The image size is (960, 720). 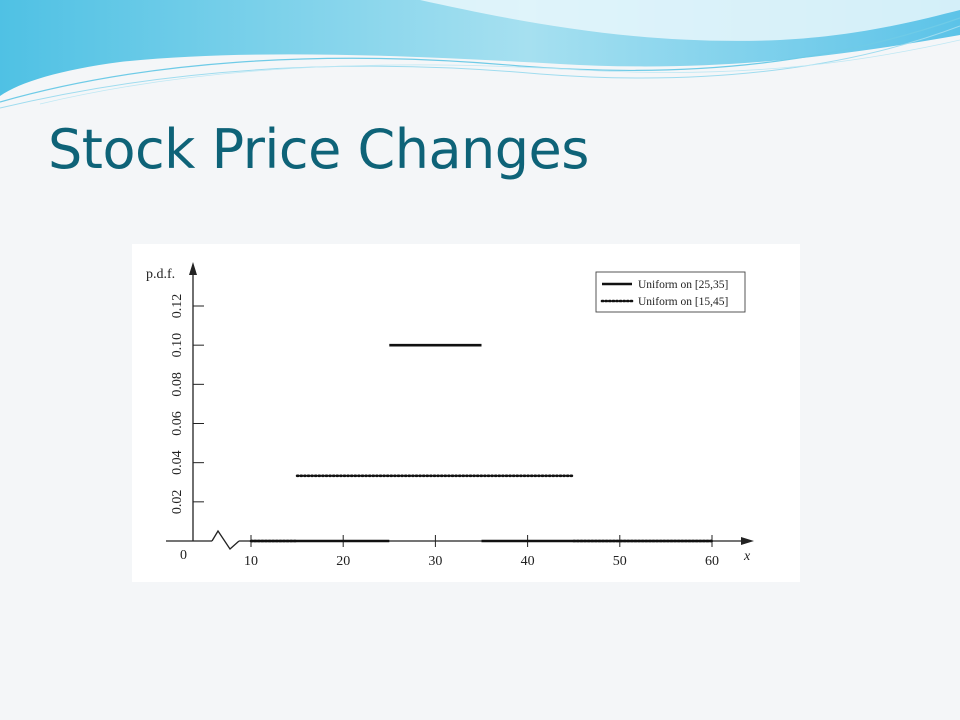 What do you see at coordinates (683, 302) in the screenshot?
I see `legend-label-2: Uniform on [15,45]` at bounding box center [683, 302].